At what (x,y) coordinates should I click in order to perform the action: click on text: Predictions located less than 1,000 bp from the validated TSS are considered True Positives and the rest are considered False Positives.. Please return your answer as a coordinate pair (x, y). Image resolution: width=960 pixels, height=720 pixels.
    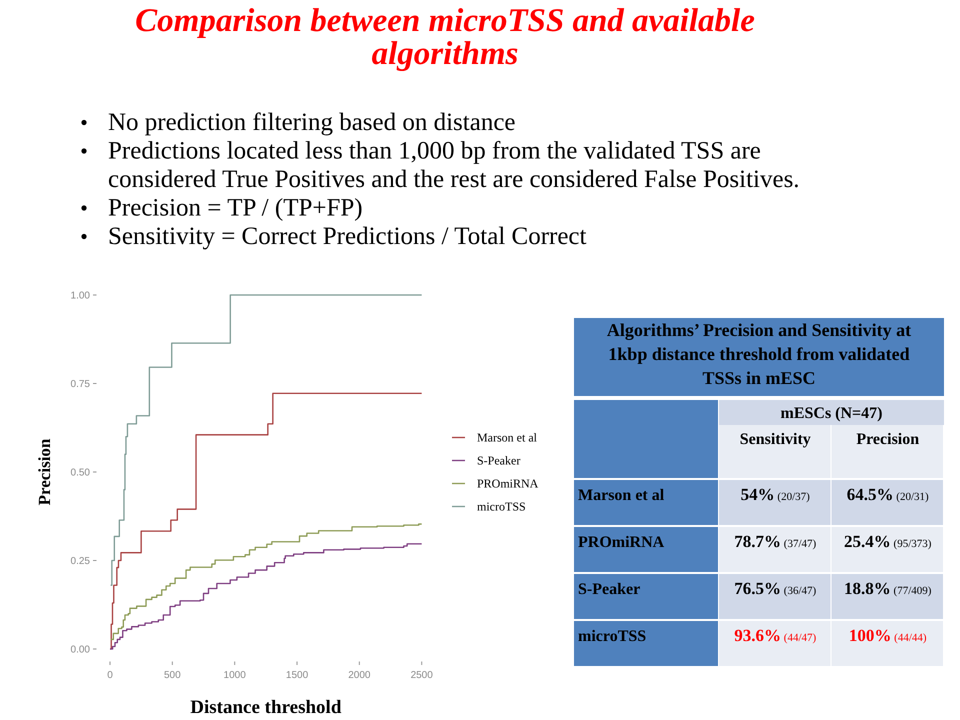
    Looking at the image, I should click on (454, 165).